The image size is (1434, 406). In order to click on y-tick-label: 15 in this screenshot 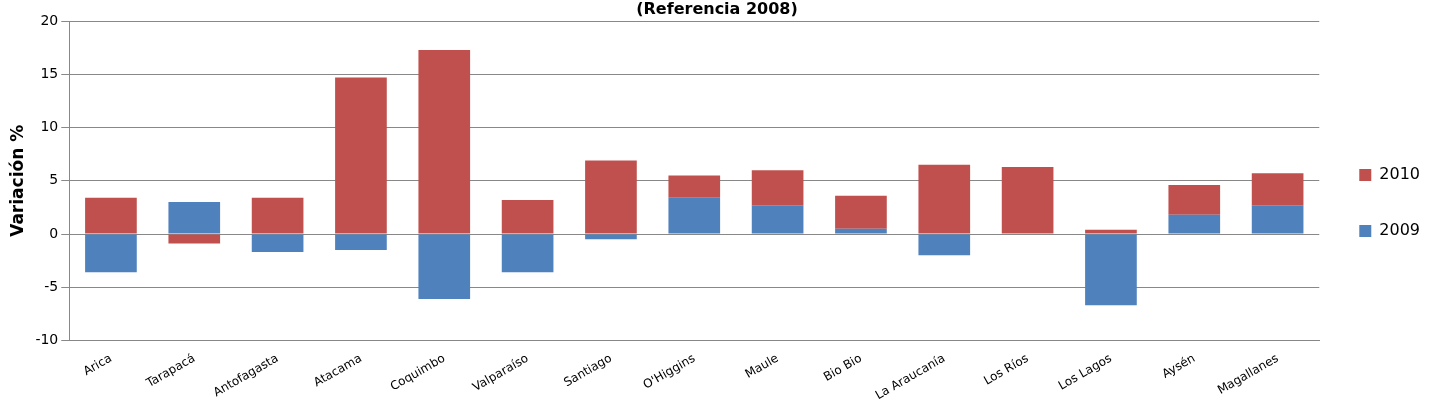, I will do `click(49, 73)`.